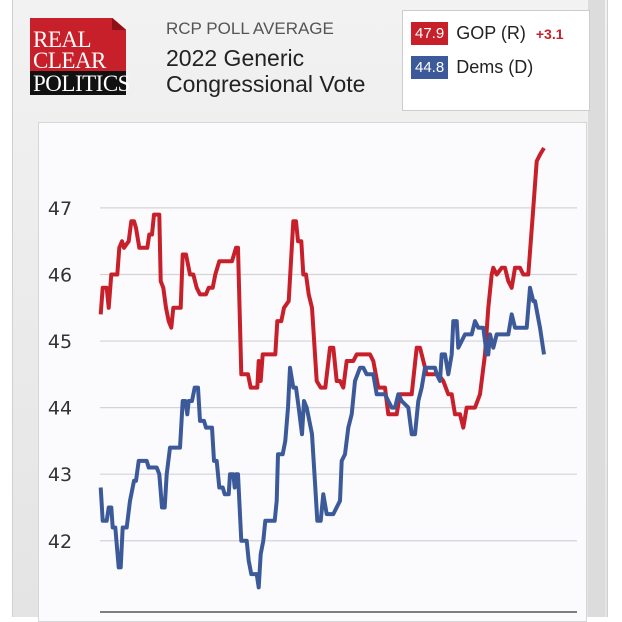  Describe the element at coordinates (491, 33) in the screenshot. I see `gop-label: GOP (R)` at that location.